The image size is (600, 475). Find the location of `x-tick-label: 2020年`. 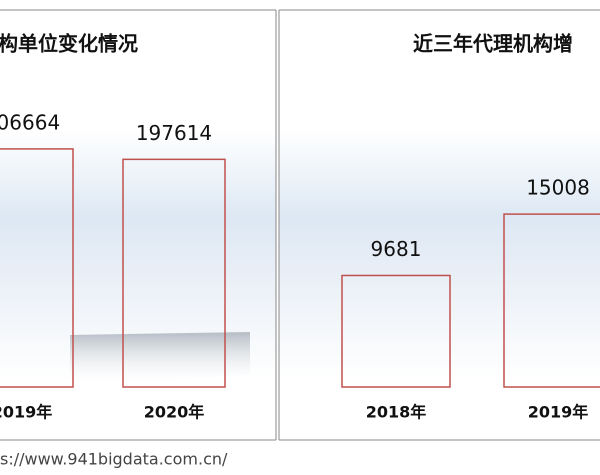

x-tick-label: 2020年 is located at coordinates (174, 412).